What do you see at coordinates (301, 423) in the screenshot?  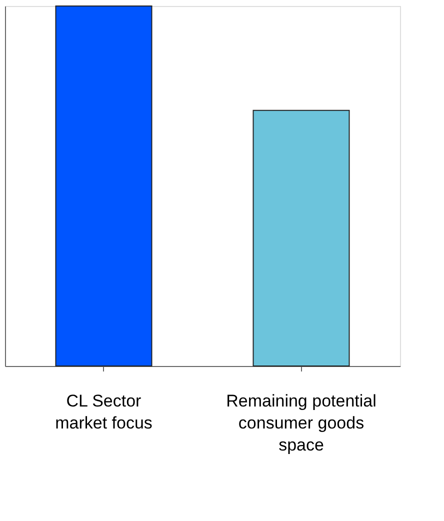 I see `x-tick-label: Remaining potential consumer goods space` at bounding box center [301, 423].